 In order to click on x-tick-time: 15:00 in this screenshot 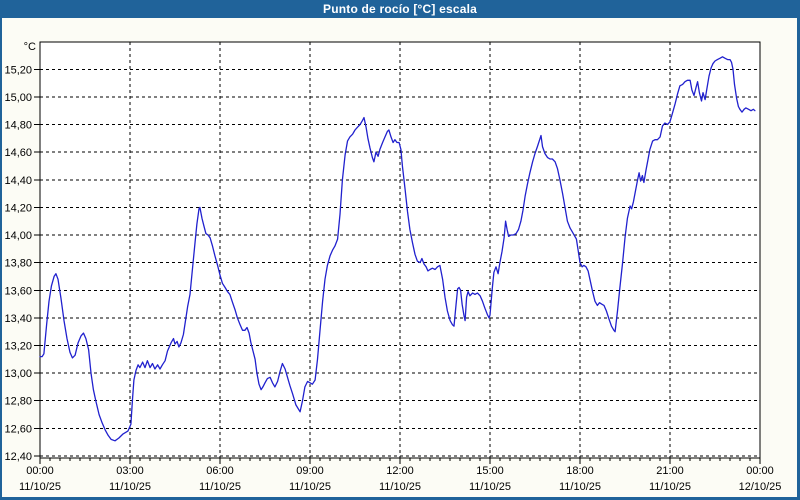, I will do `click(490, 471)`.